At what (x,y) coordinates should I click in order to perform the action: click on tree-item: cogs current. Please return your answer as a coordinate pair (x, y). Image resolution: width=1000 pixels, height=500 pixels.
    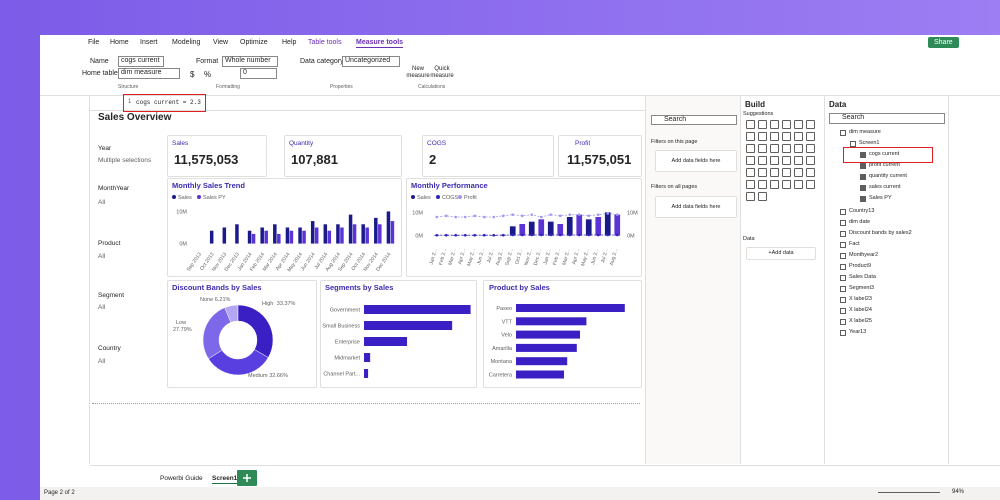
    Looking at the image, I should click on (884, 154).